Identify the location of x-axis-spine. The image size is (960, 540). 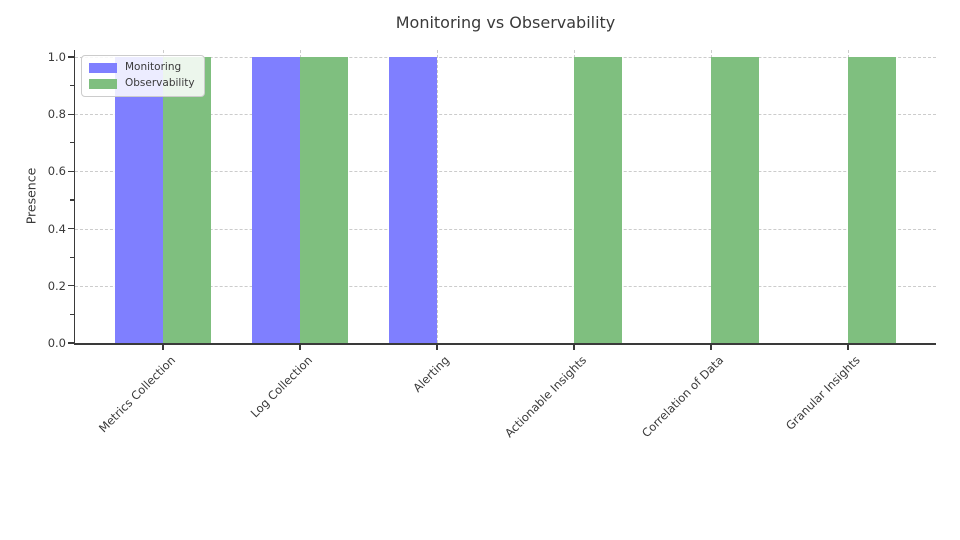
(504, 344).